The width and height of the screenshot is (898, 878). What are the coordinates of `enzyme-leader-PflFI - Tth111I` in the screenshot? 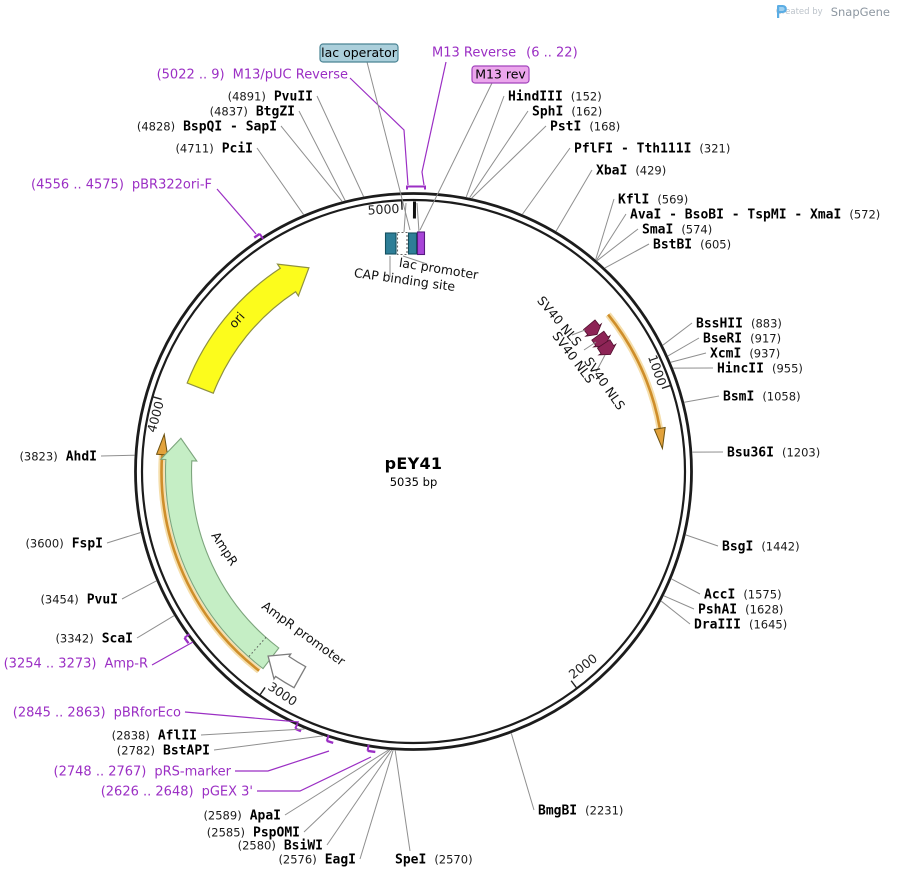 It's located at (546, 181).